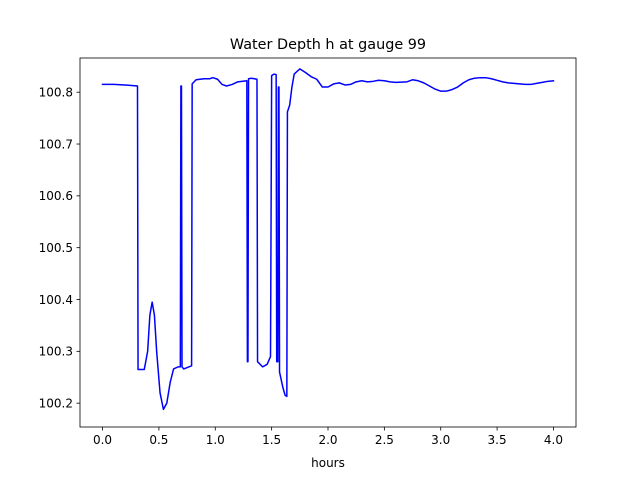 This screenshot has height=480, width=640. I want to click on y-tick-label: 100.3, so click(56, 352).